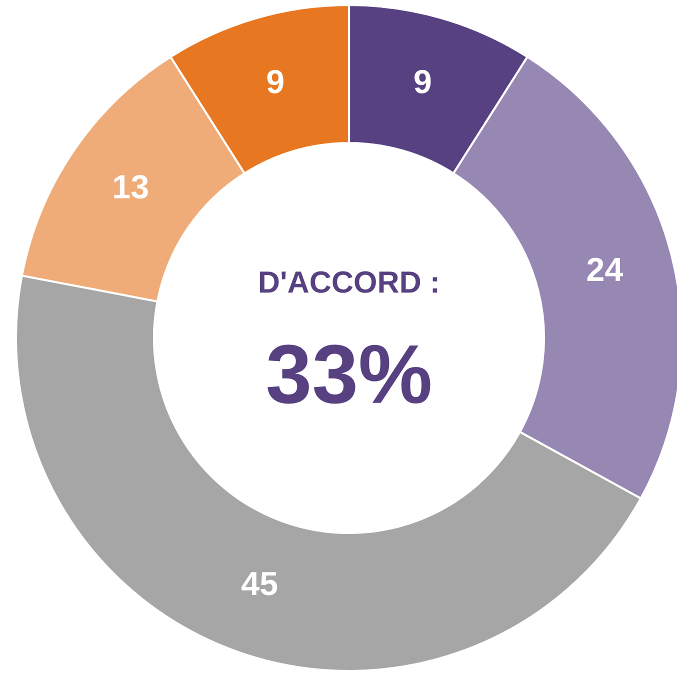 The width and height of the screenshot is (677, 673). I want to click on data-label: 24, so click(605, 269).